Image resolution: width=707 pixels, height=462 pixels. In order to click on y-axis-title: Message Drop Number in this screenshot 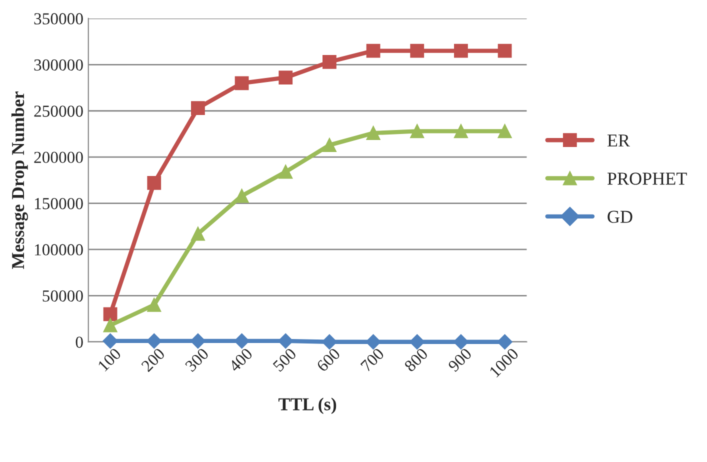, I will do `click(19, 180)`.